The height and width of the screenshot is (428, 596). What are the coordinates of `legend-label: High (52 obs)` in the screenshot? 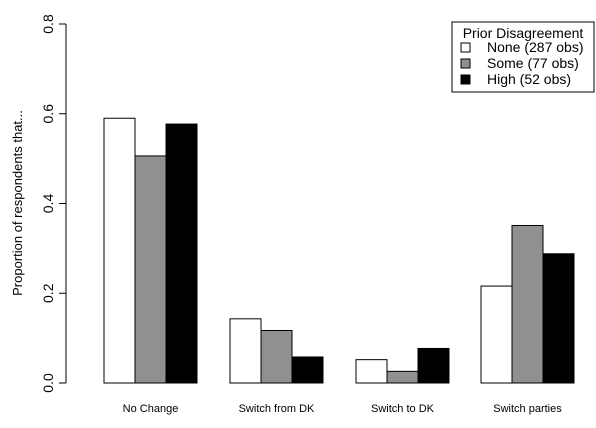 It's located at (529, 79).